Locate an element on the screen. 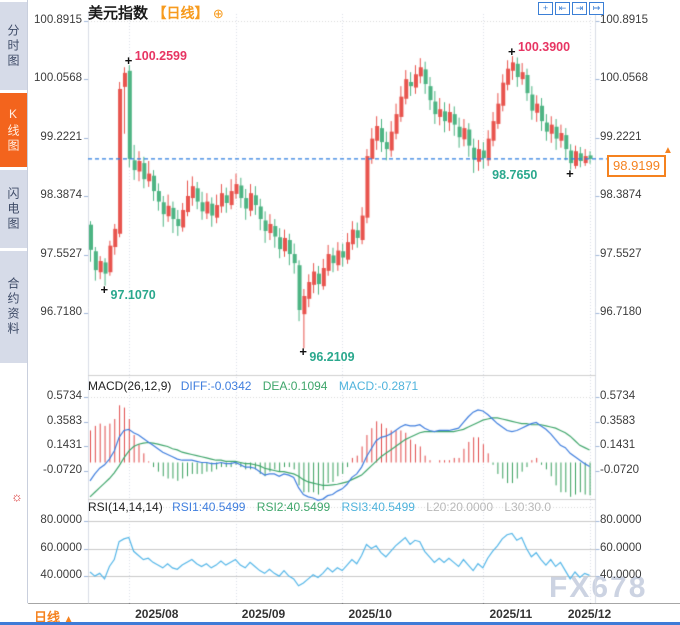  pan-right-icon: ↦ is located at coordinates (596, 8).